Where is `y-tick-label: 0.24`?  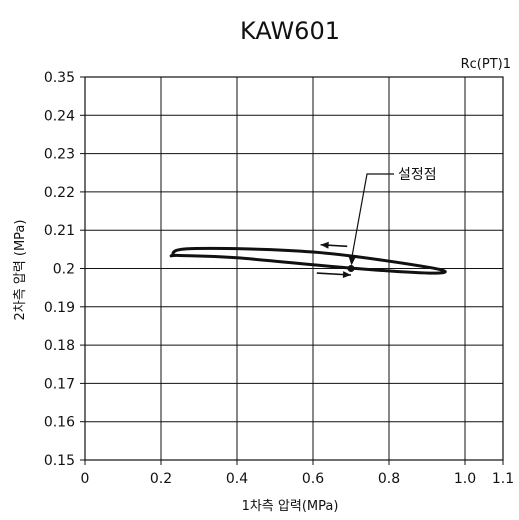
y-tick-label: 0.24 is located at coordinates (59, 116).